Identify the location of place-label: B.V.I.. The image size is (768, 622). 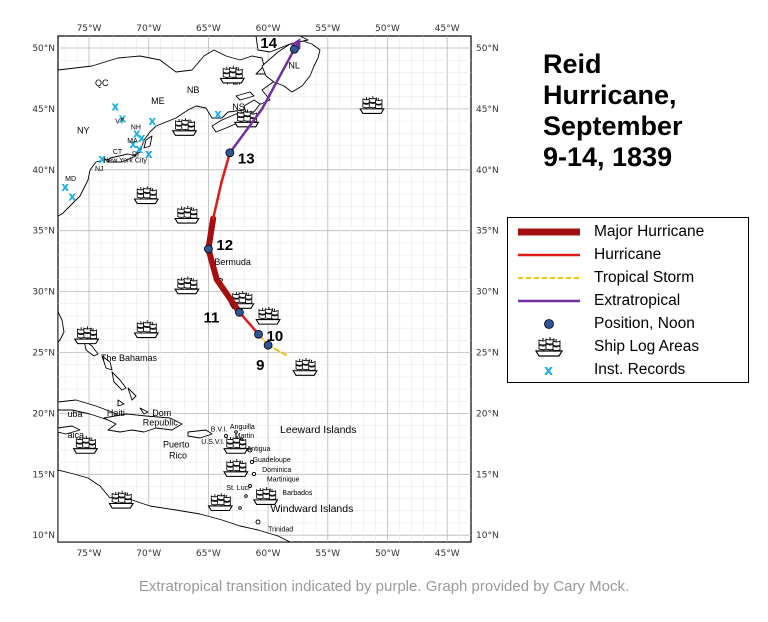
(219, 430).